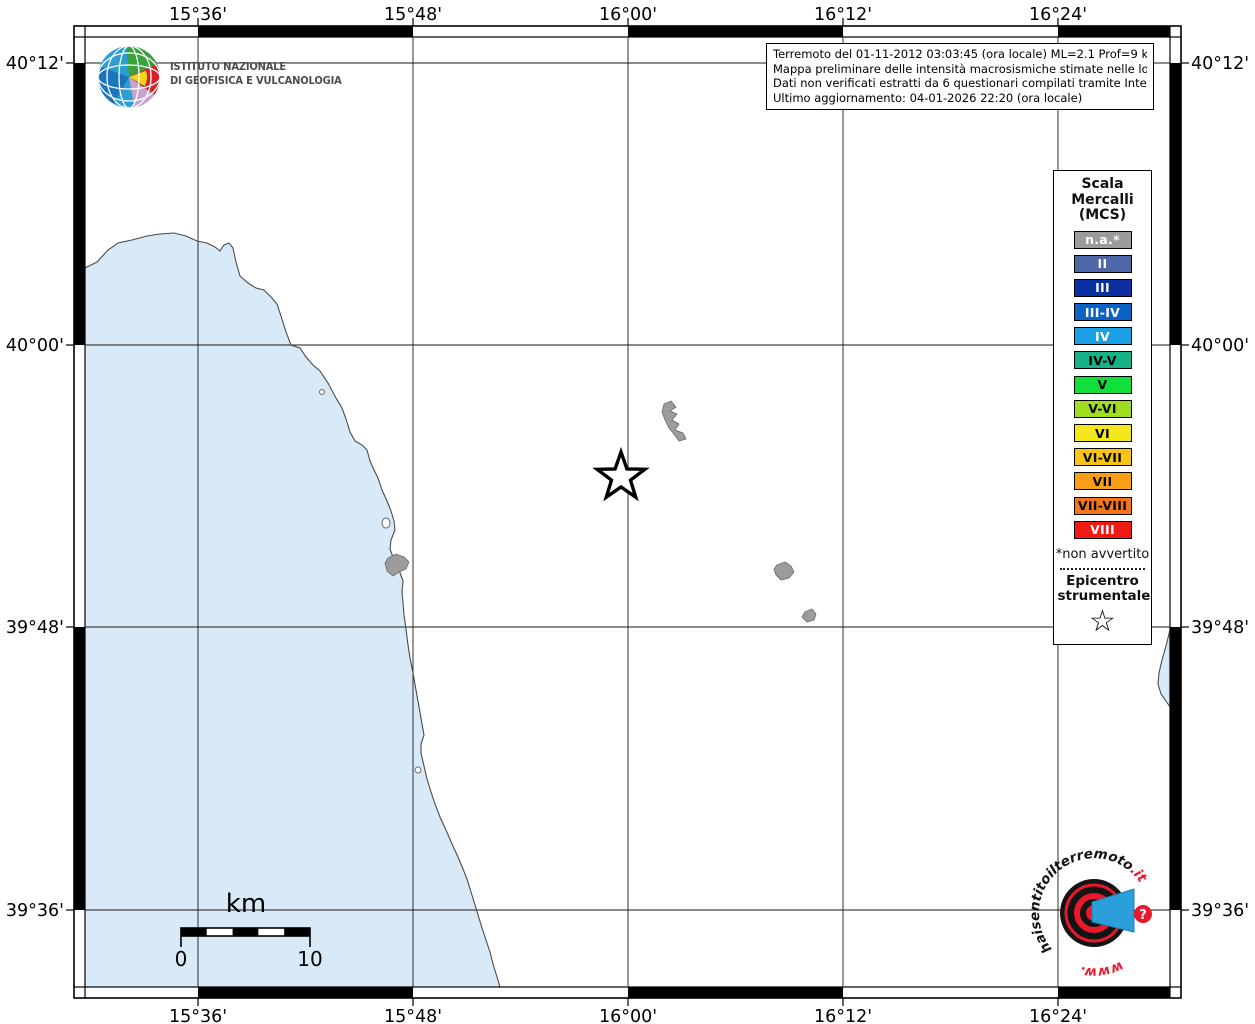 The width and height of the screenshot is (1255, 1024). What do you see at coordinates (129, 77) in the screenshot?
I see `ingv-globe-icon` at bounding box center [129, 77].